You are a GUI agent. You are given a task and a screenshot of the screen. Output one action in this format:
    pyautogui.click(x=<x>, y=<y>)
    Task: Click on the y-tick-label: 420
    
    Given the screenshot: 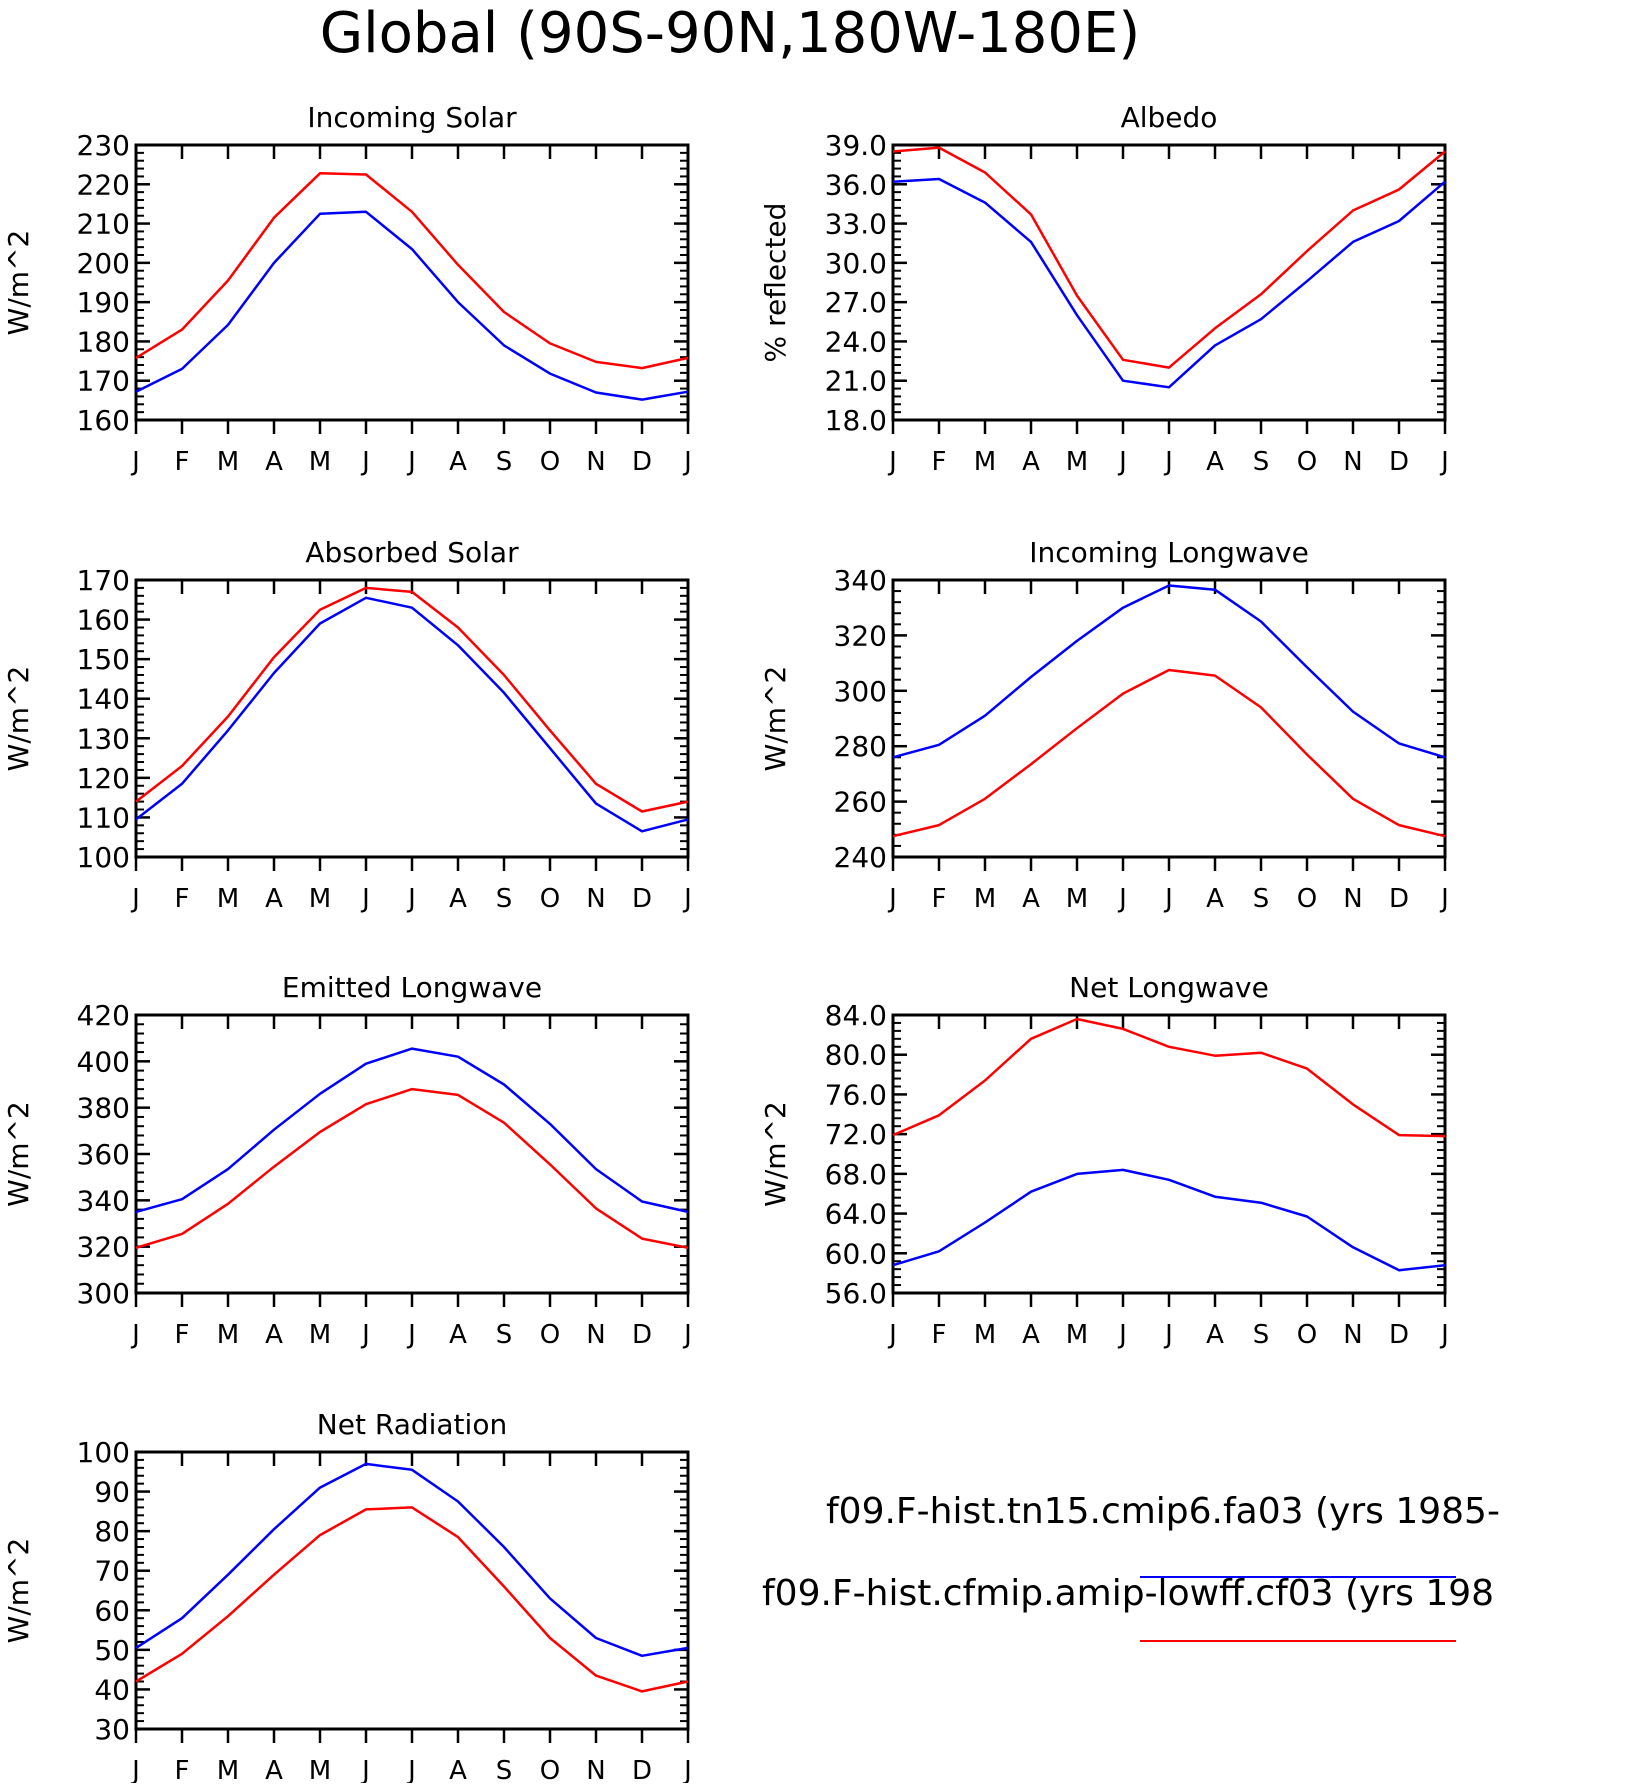 What is the action you would take?
    pyautogui.click(x=103, y=1015)
    